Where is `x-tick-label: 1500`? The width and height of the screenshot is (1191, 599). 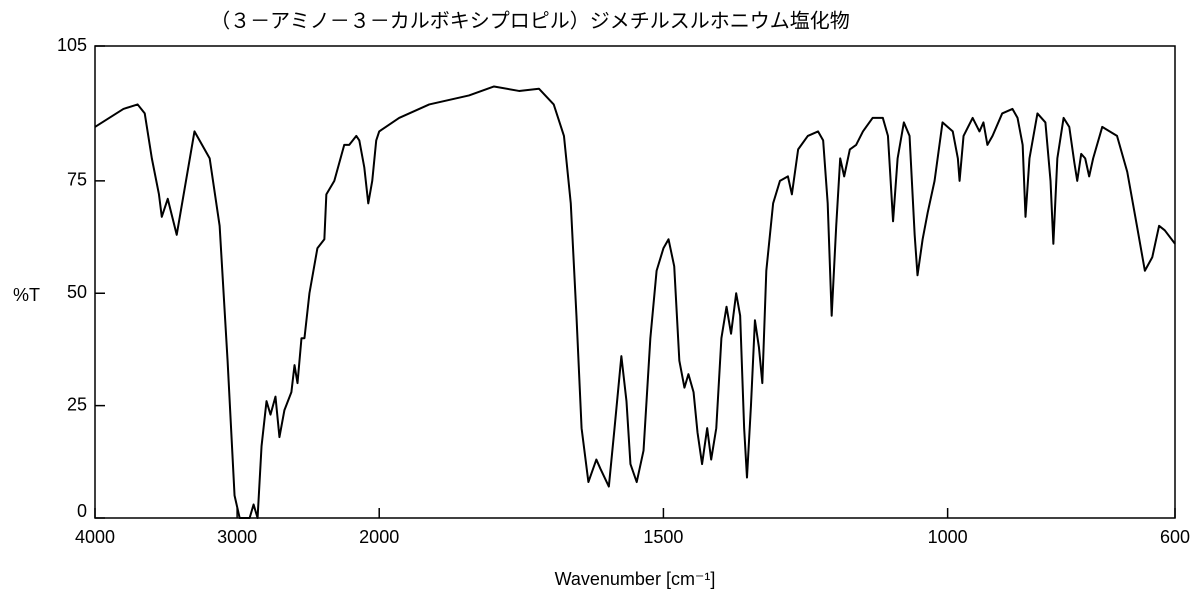 x-tick-label: 1500 is located at coordinates (663, 537).